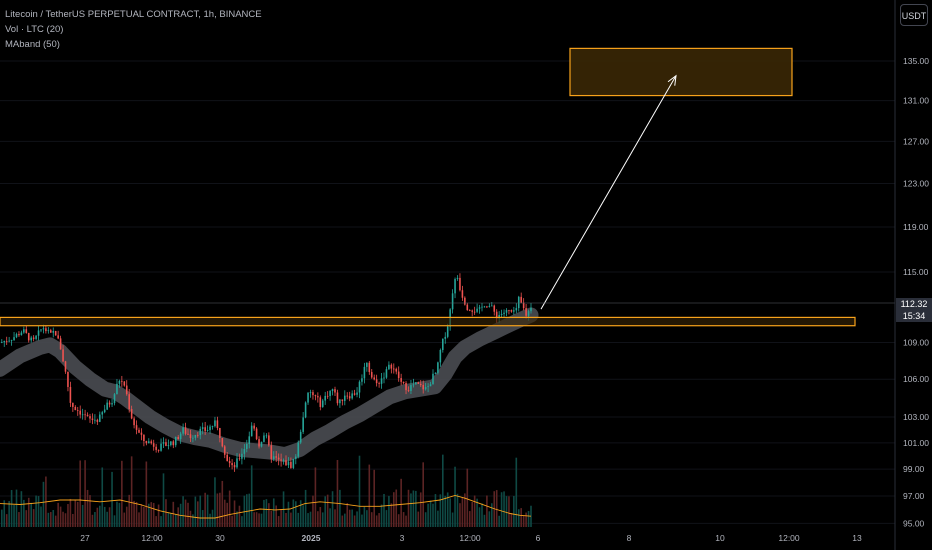  Describe the element at coordinates (311, 538) in the screenshot. I see `x-tick-label: 2025` at that location.